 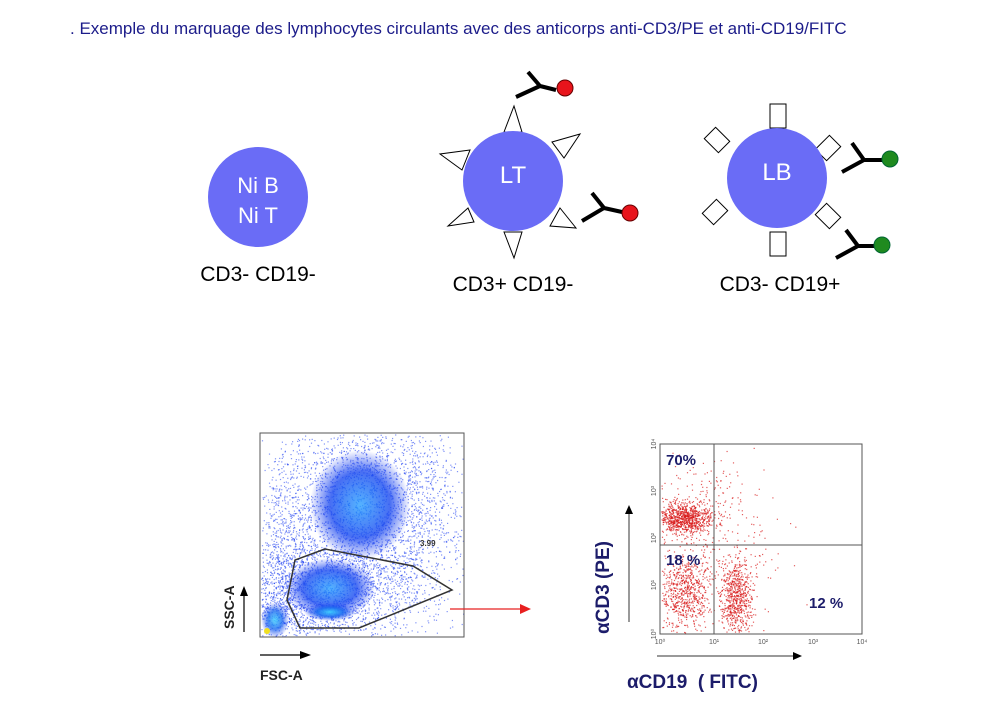 I want to click on x-tick-label: 10³, so click(x=813, y=642).